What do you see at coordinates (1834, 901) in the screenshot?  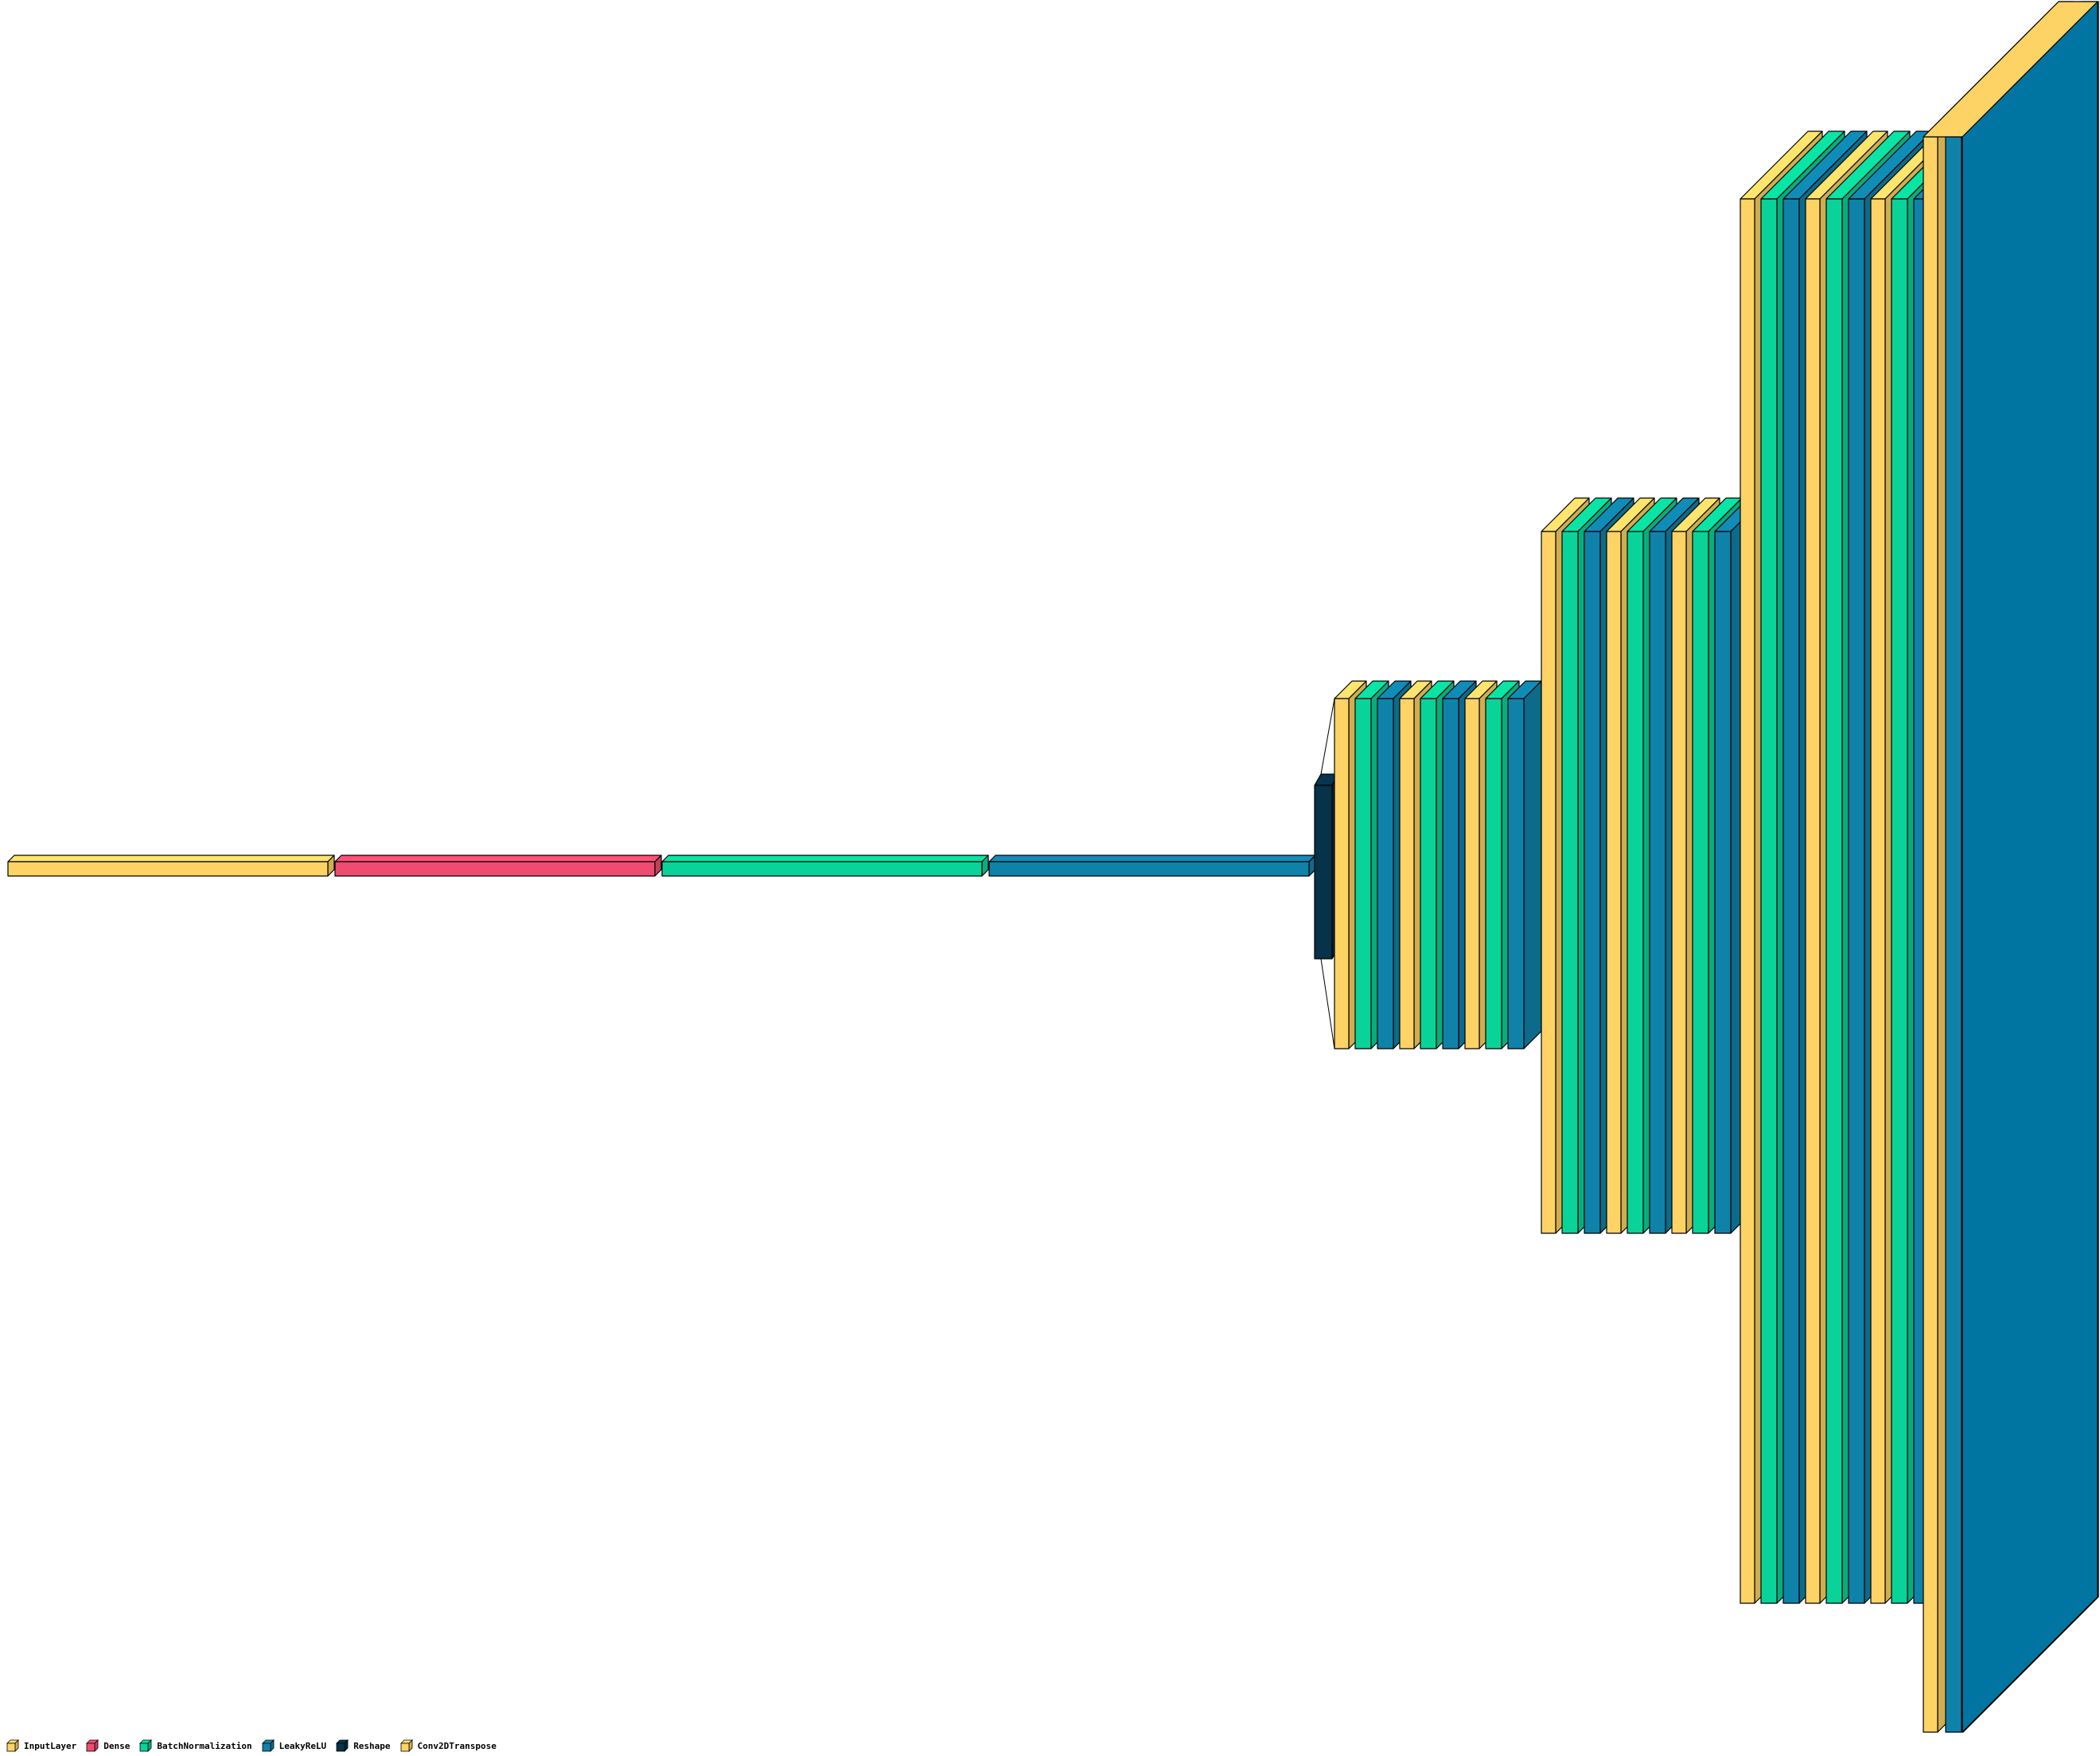 I see `stage3-layer-5-batchnormalization-front` at bounding box center [1834, 901].